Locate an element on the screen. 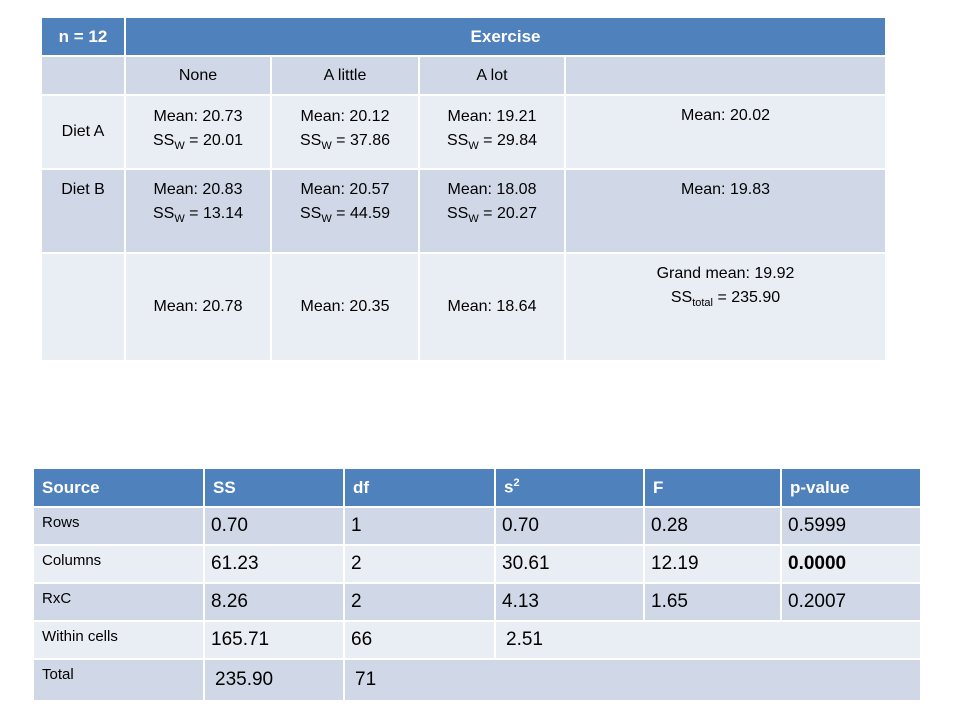  table-row: Total 235.90 71 is located at coordinates (477, 680).